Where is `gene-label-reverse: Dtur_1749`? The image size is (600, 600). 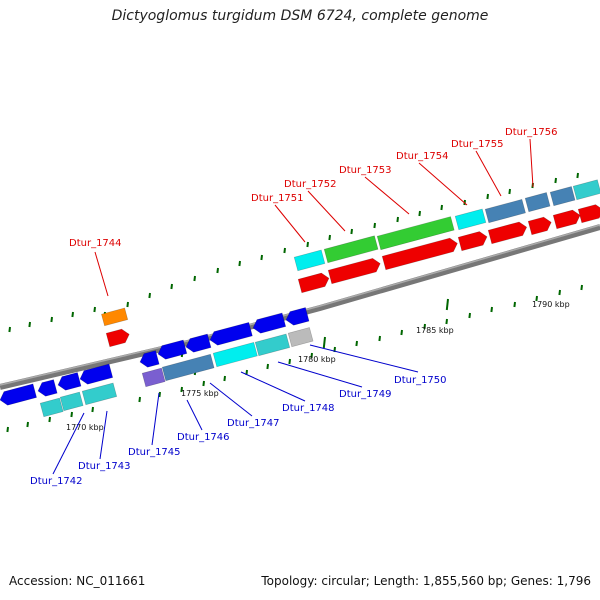 gene-label-reverse: Dtur_1749 is located at coordinates (365, 394).